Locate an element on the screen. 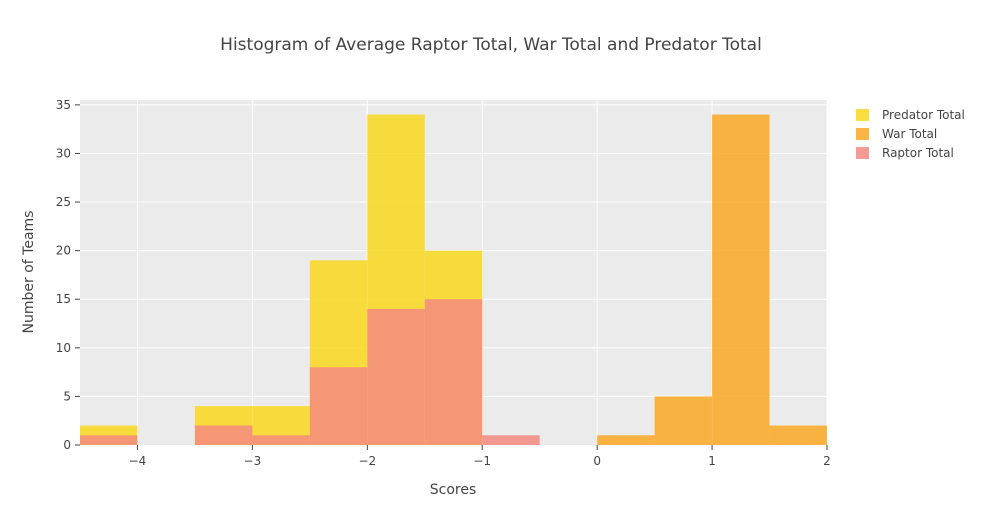 The width and height of the screenshot is (983, 525). y-tick-label: 20 is located at coordinates (63, 251).